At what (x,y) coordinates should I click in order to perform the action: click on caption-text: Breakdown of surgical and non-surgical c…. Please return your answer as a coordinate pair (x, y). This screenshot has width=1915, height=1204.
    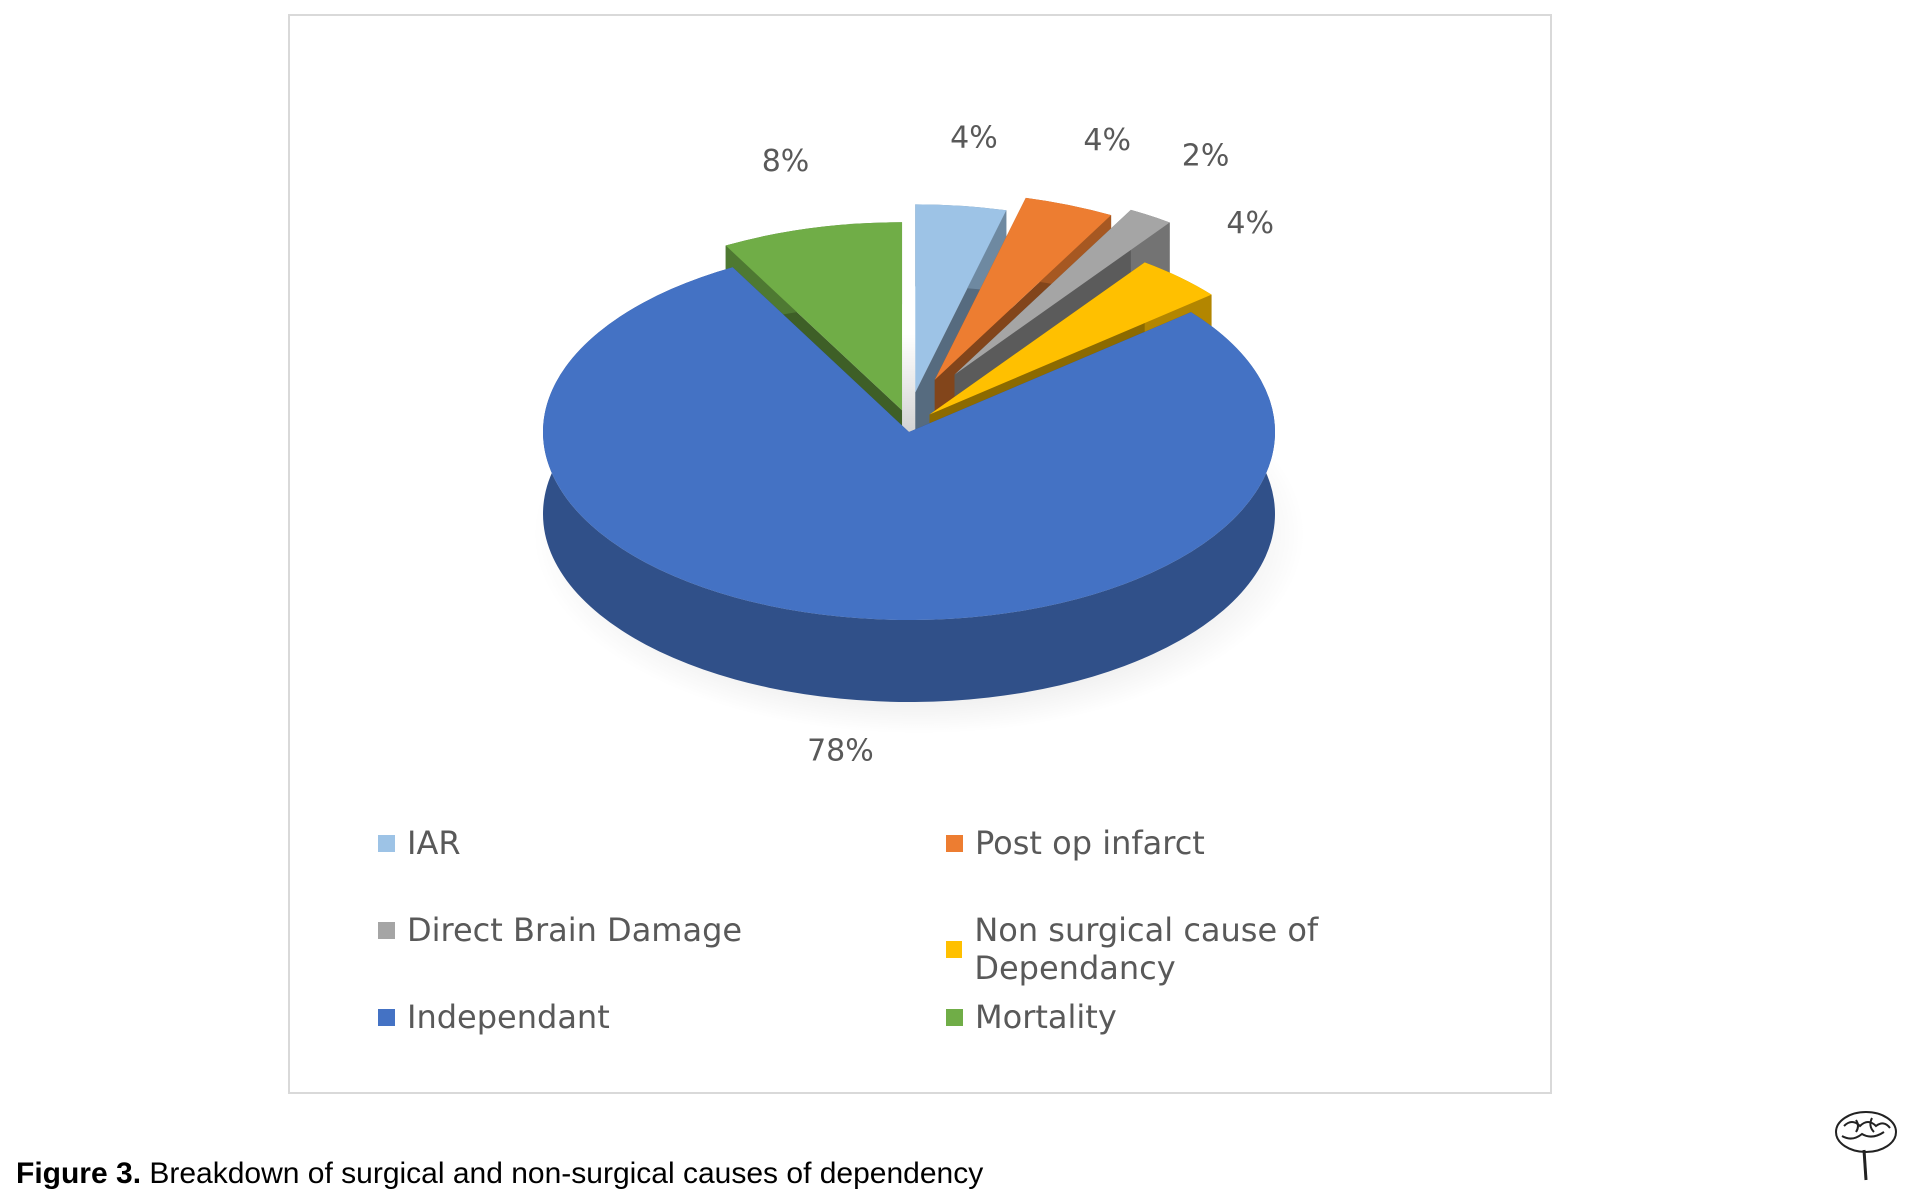
    Looking at the image, I should click on (562, 1173).